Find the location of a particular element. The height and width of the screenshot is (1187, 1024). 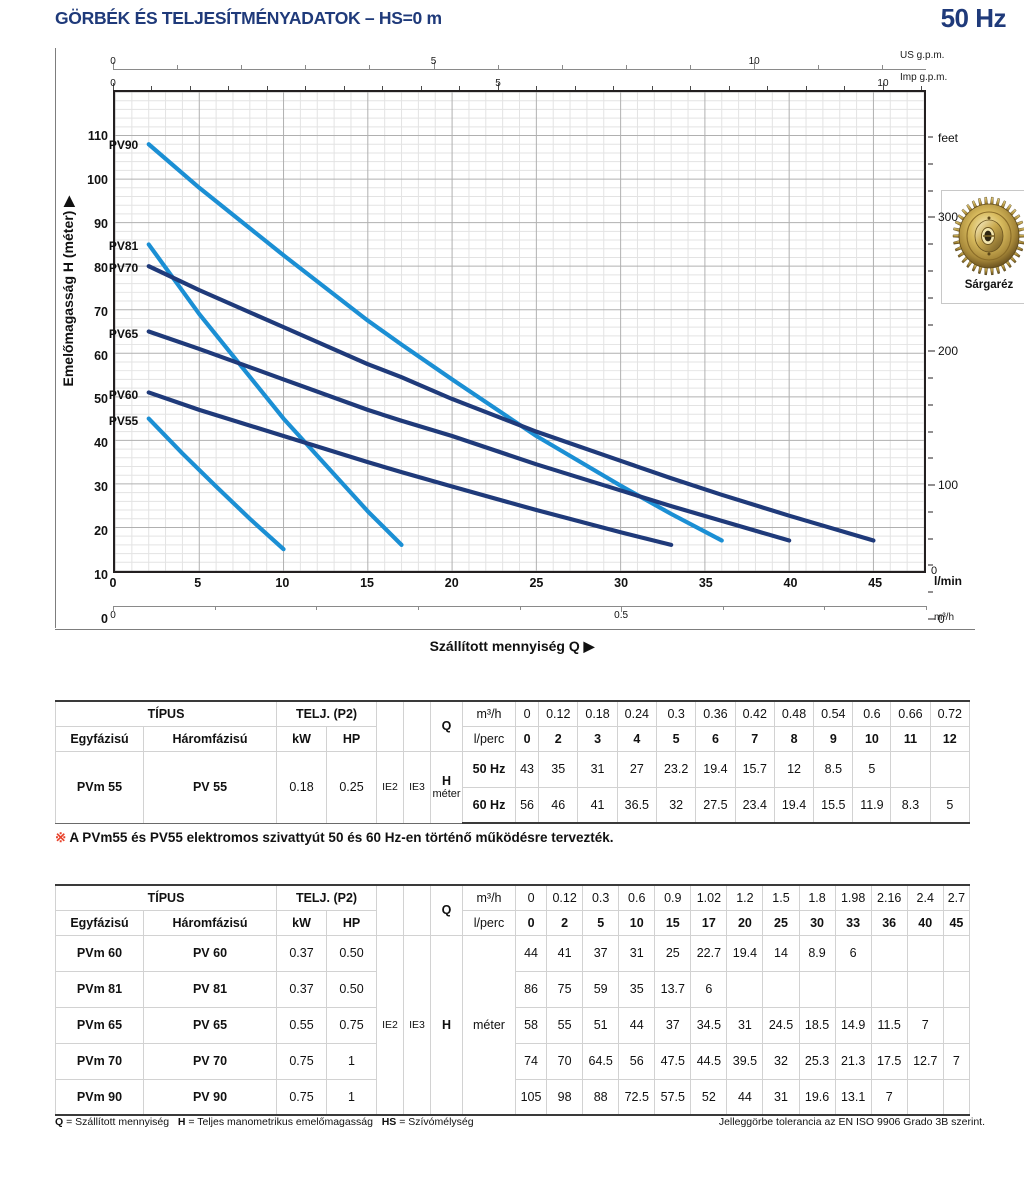

cell2-single-3: PVm 70 is located at coordinates (99, 1061).